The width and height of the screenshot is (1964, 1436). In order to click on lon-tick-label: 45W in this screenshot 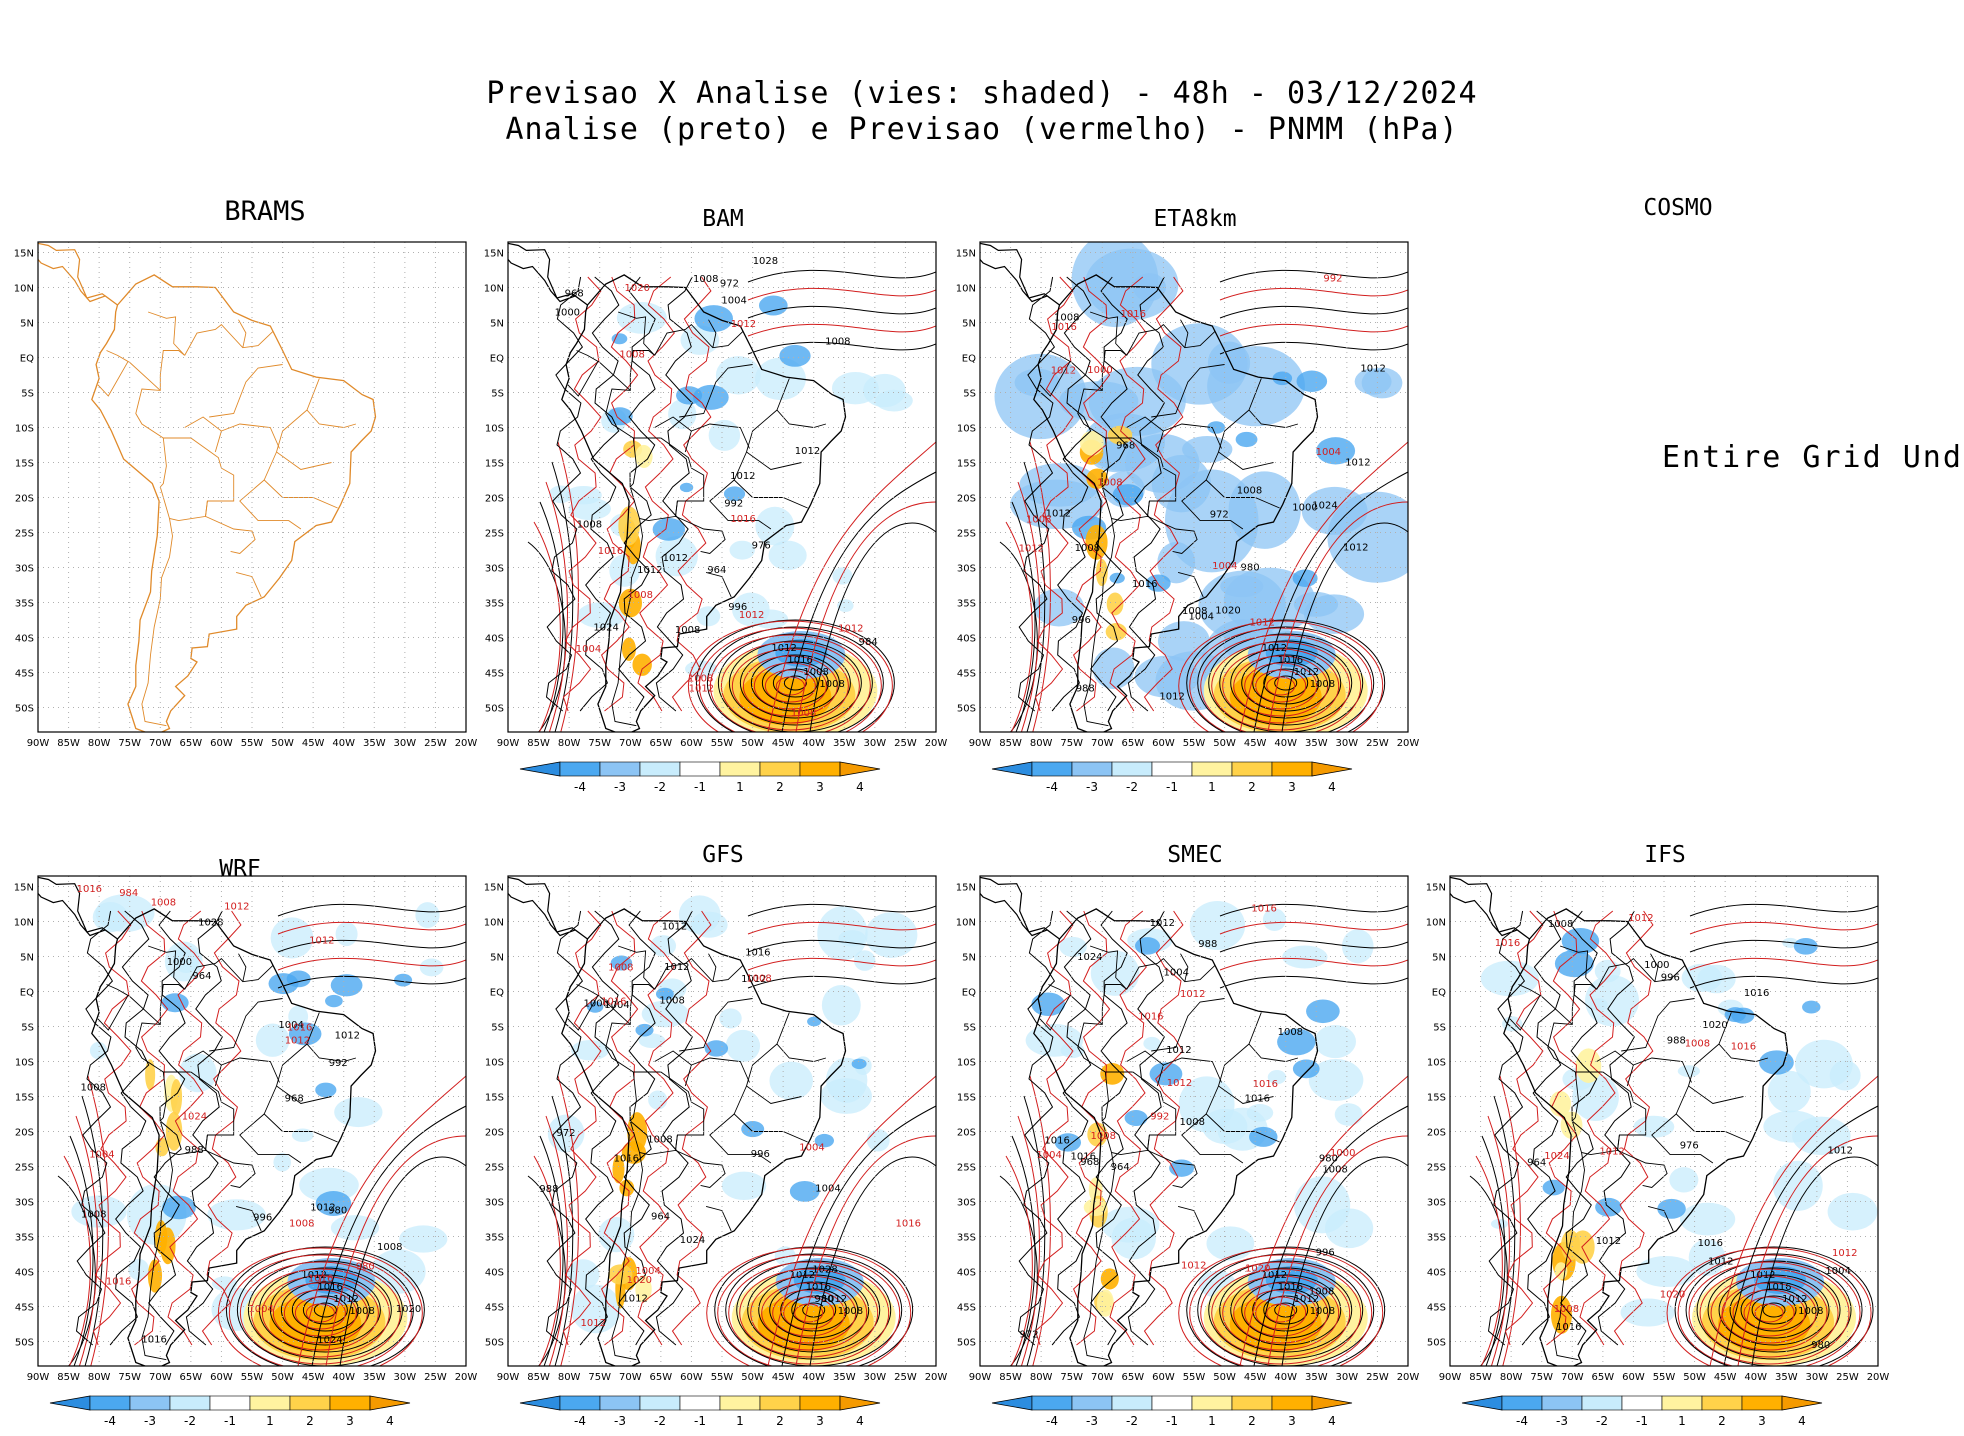, I will do `click(313, 743)`.